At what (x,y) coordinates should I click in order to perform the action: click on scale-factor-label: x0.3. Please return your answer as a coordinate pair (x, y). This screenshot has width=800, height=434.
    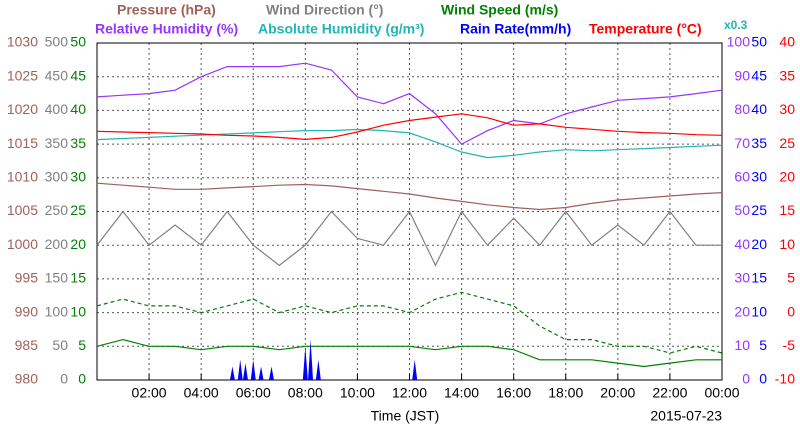
    Looking at the image, I should click on (736, 25).